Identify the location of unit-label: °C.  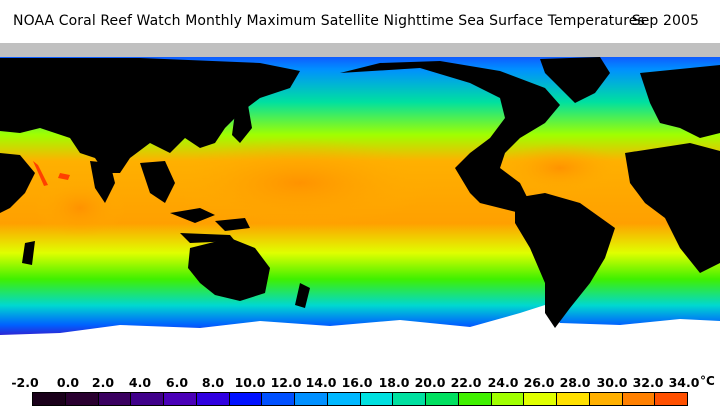
(707, 381).